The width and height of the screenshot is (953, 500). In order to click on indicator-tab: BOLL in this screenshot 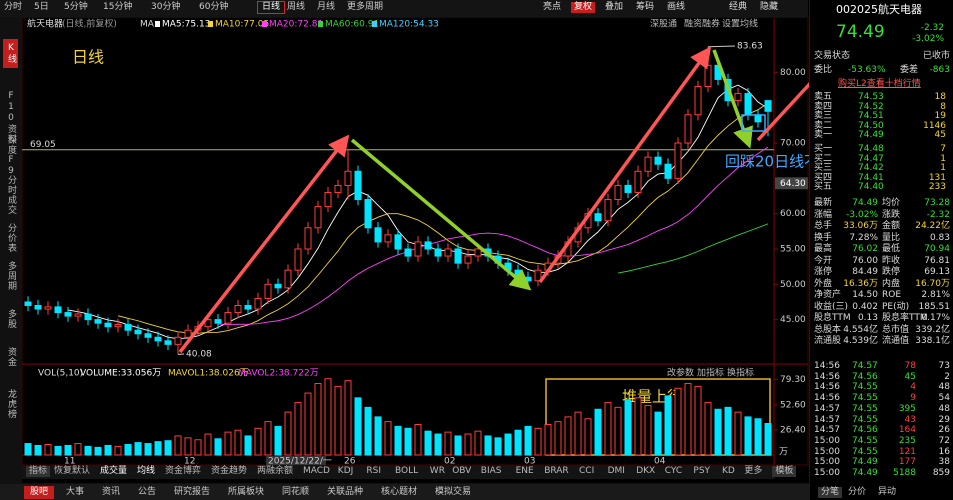, I will do `click(407, 471)`.